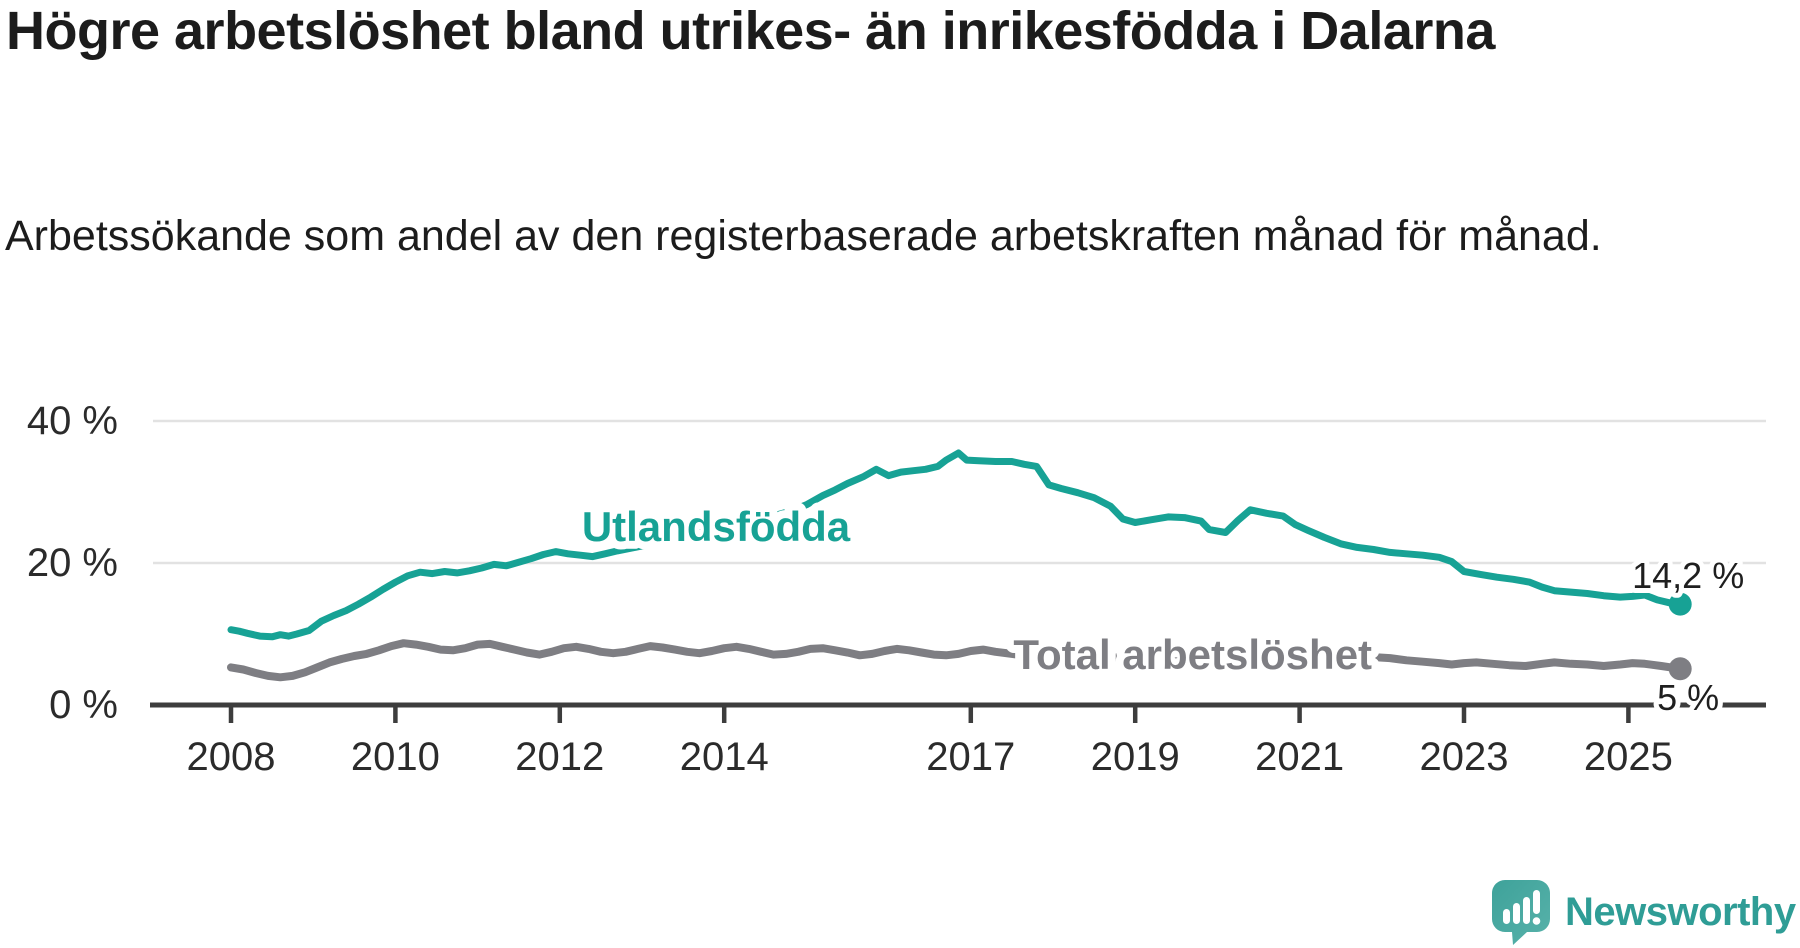  I want to click on x-tick-label-2025: 2025, so click(1628, 757).